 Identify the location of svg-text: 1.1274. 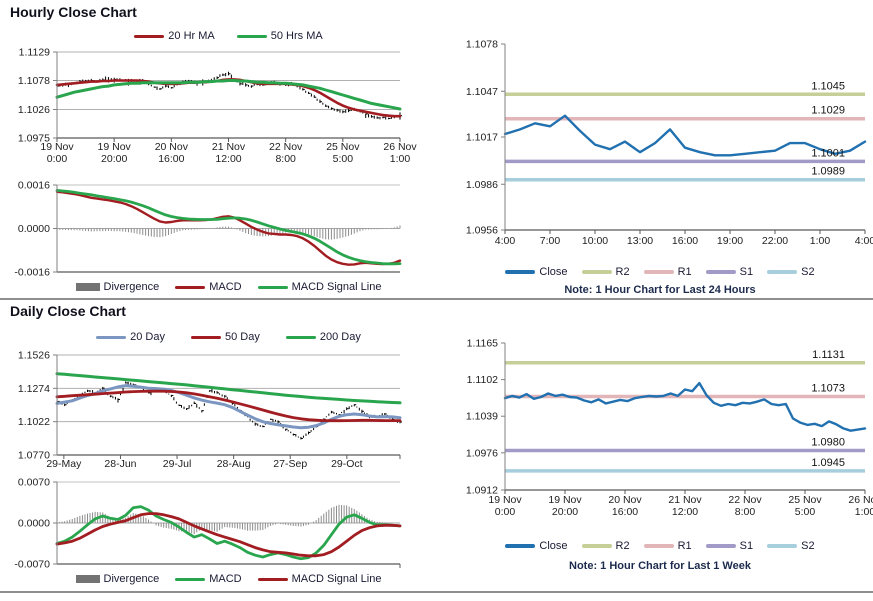
(34, 389).